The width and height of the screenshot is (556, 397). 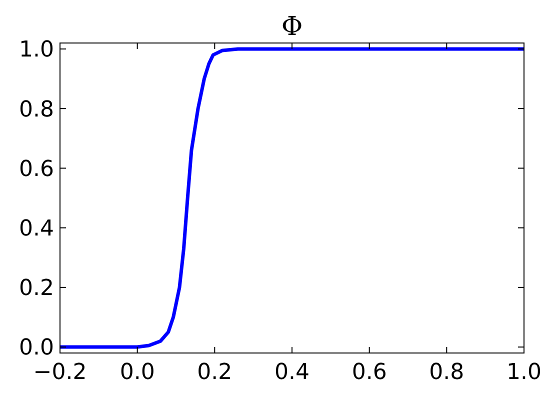 What do you see at coordinates (446, 372) in the screenshot?
I see `x-tick-label: 0.8` at bounding box center [446, 372].